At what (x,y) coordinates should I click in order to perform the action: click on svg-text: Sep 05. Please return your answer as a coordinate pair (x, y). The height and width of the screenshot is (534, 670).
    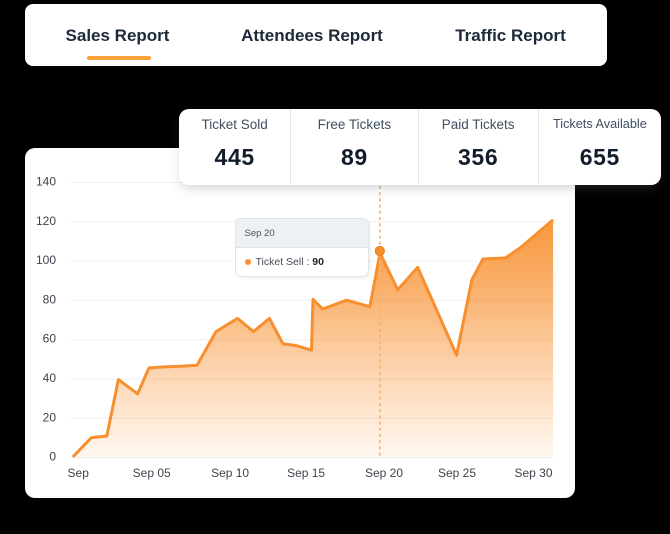
    Looking at the image, I should click on (152, 473).